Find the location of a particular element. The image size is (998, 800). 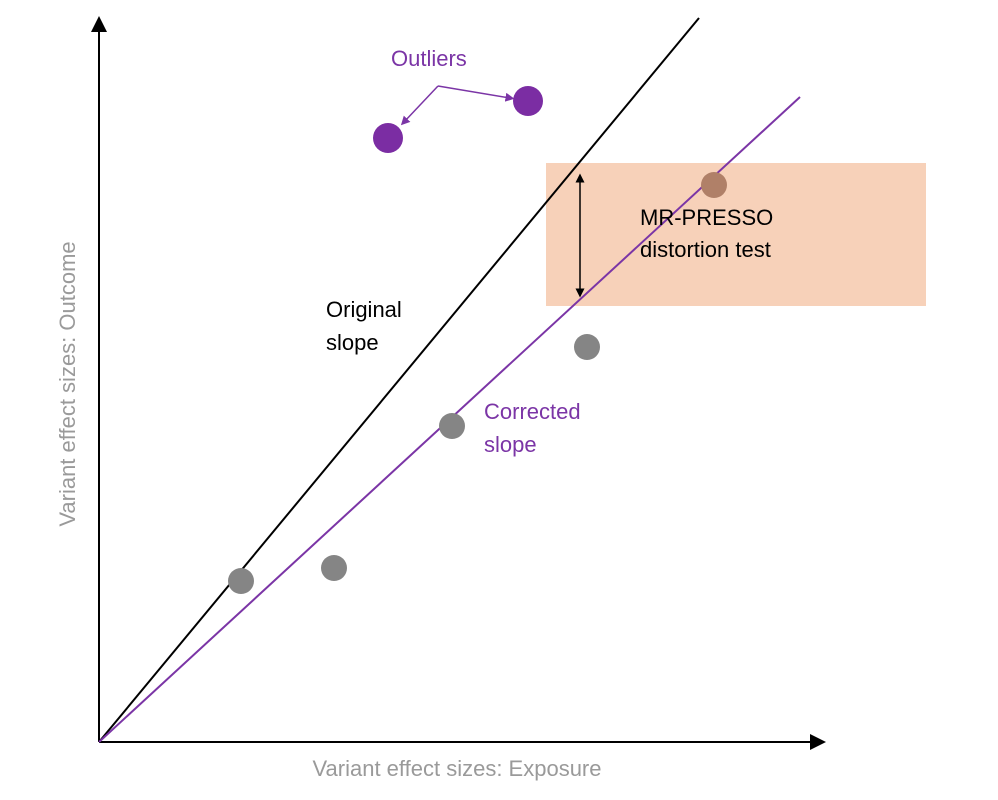

x-axis-label: Variant effect sizes: Exposure is located at coordinates (457, 768).